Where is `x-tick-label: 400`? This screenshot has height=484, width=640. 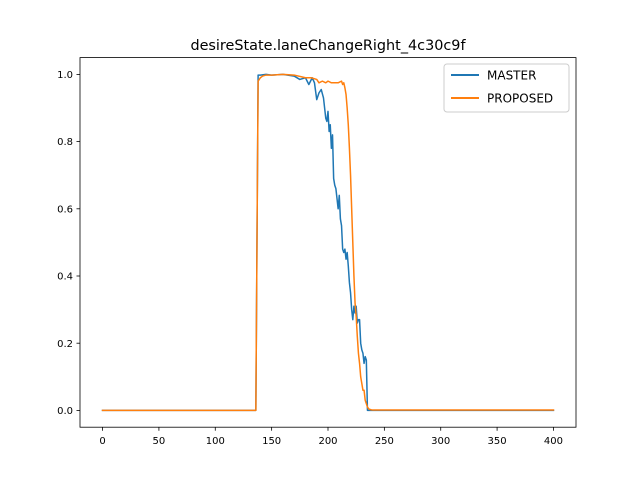
x-tick-label: 400 is located at coordinates (553, 441).